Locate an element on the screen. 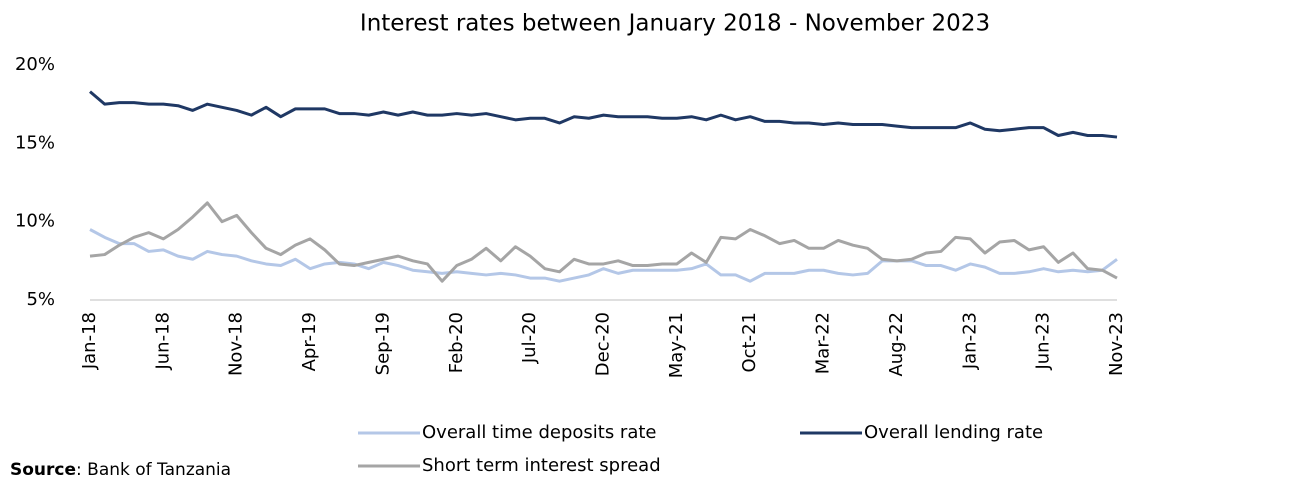 This screenshot has width=1315, height=481. x-tick-label: Apr-19 is located at coordinates (309, 341).